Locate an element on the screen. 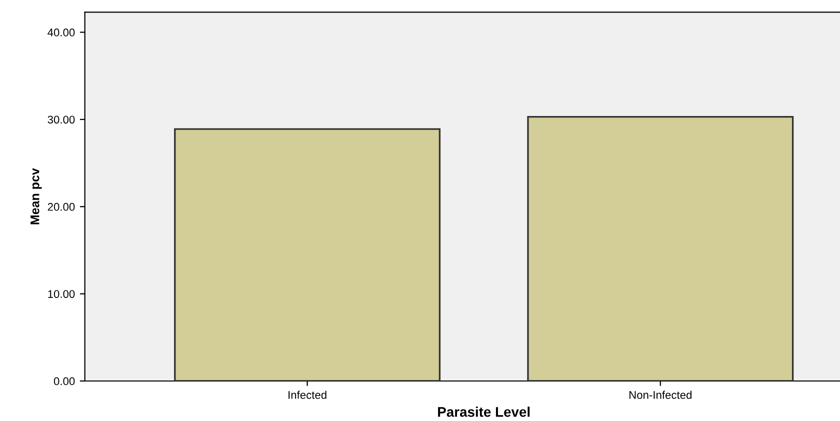 The width and height of the screenshot is (840, 421). y-tick-label: 10.00 is located at coordinates (61, 294).